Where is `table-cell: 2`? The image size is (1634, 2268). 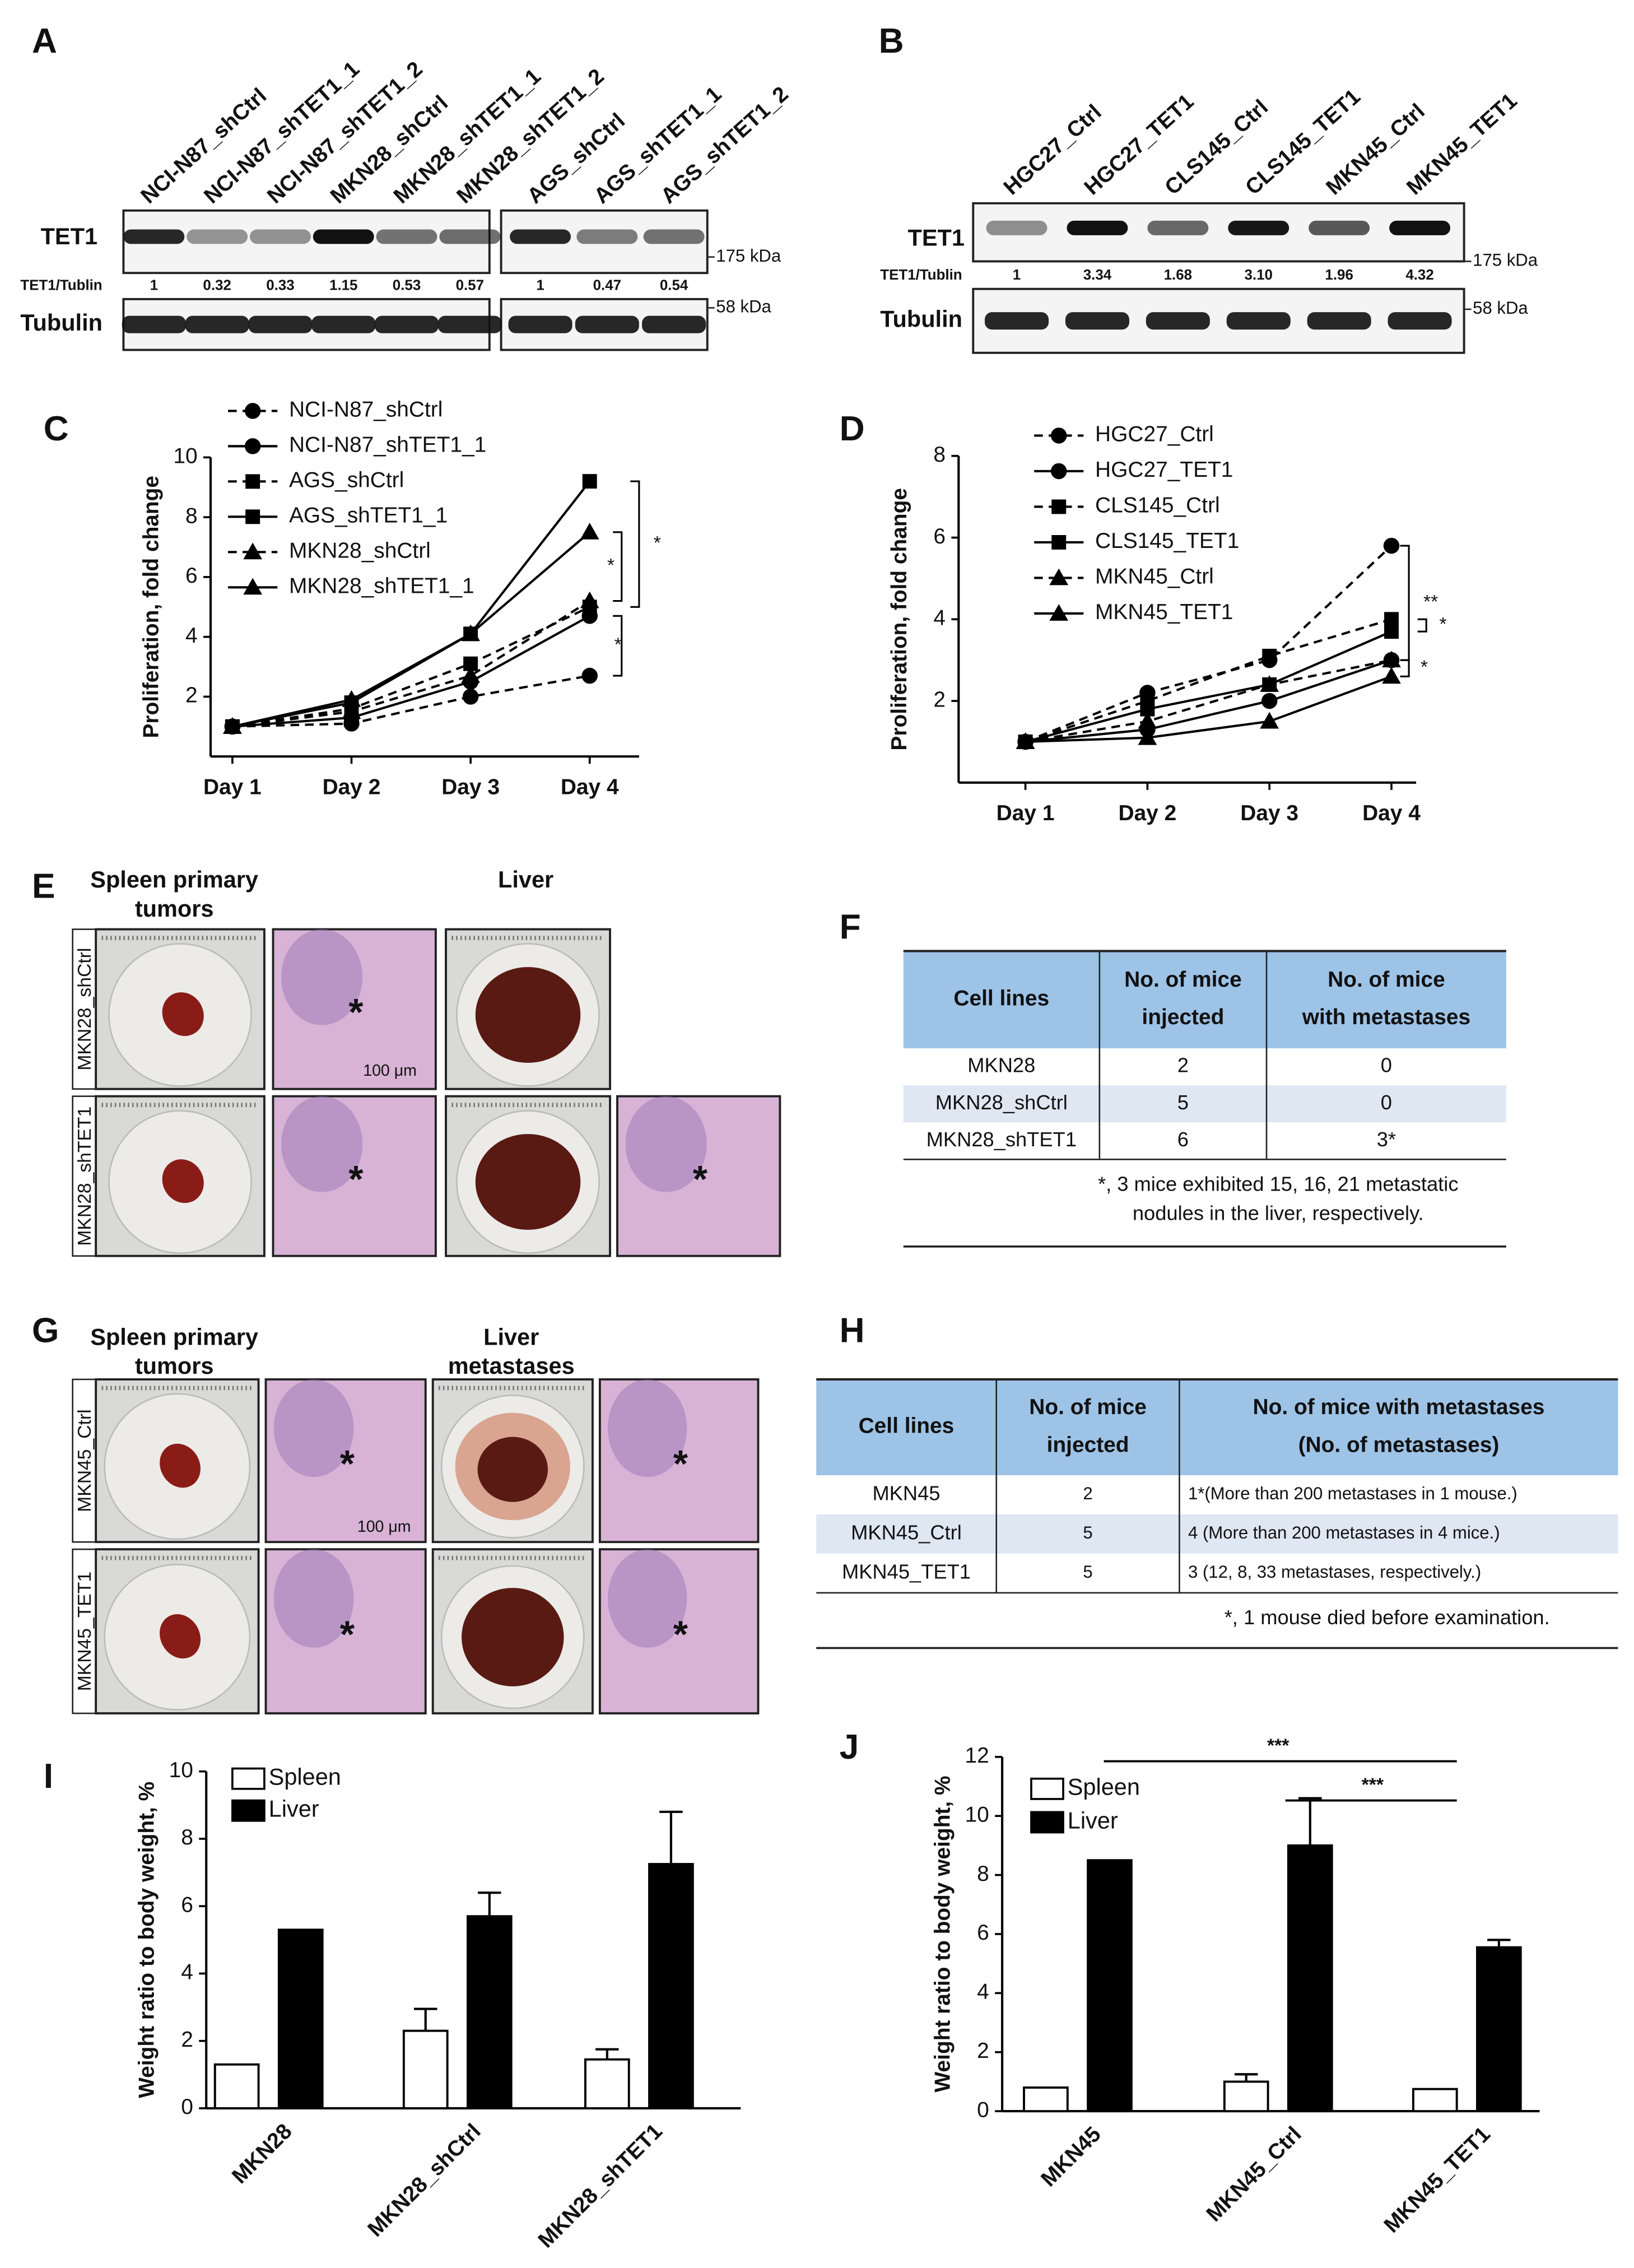 table-cell: 2 is located at coordinates (1087, 1493).